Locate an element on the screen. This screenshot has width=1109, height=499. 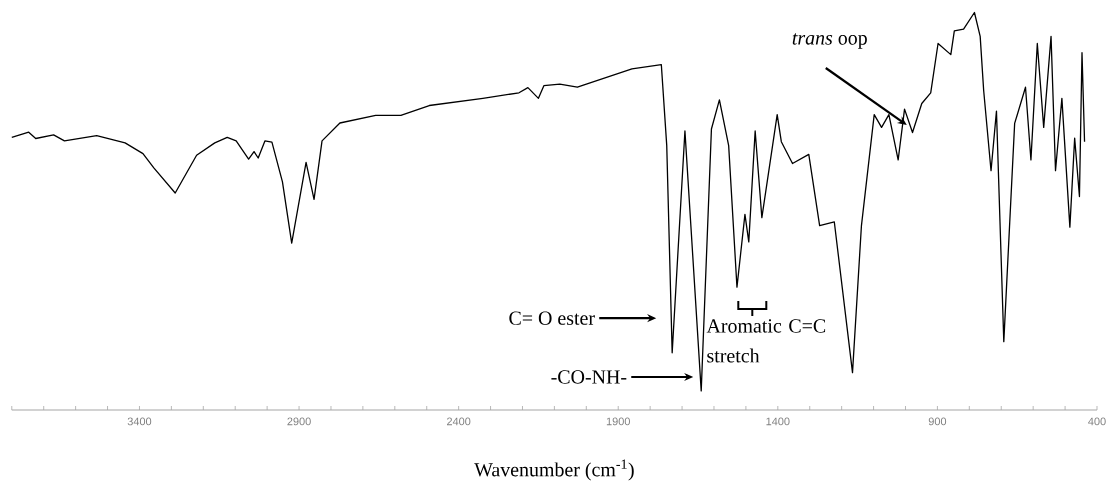
x-tick-label: 400 is located at coordinates (1097, 421).